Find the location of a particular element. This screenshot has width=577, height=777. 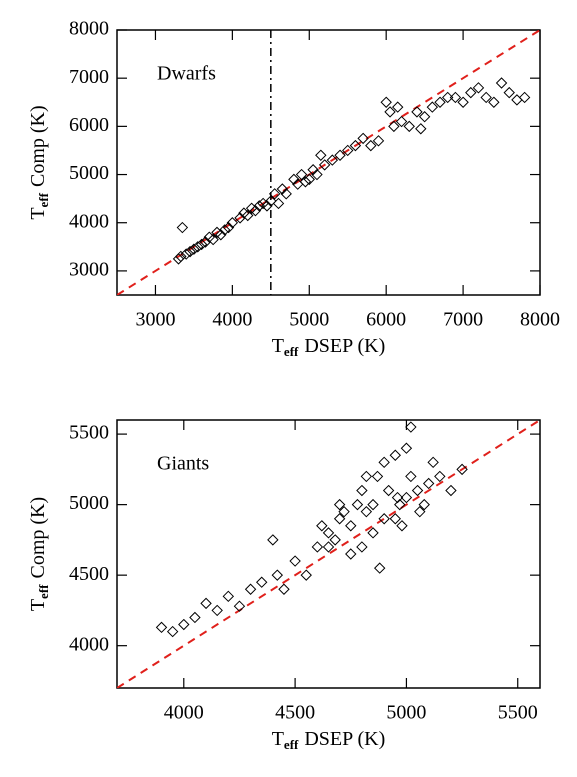

x-axis-title-text: DSEP (K) is located at coordinates (344, 346).